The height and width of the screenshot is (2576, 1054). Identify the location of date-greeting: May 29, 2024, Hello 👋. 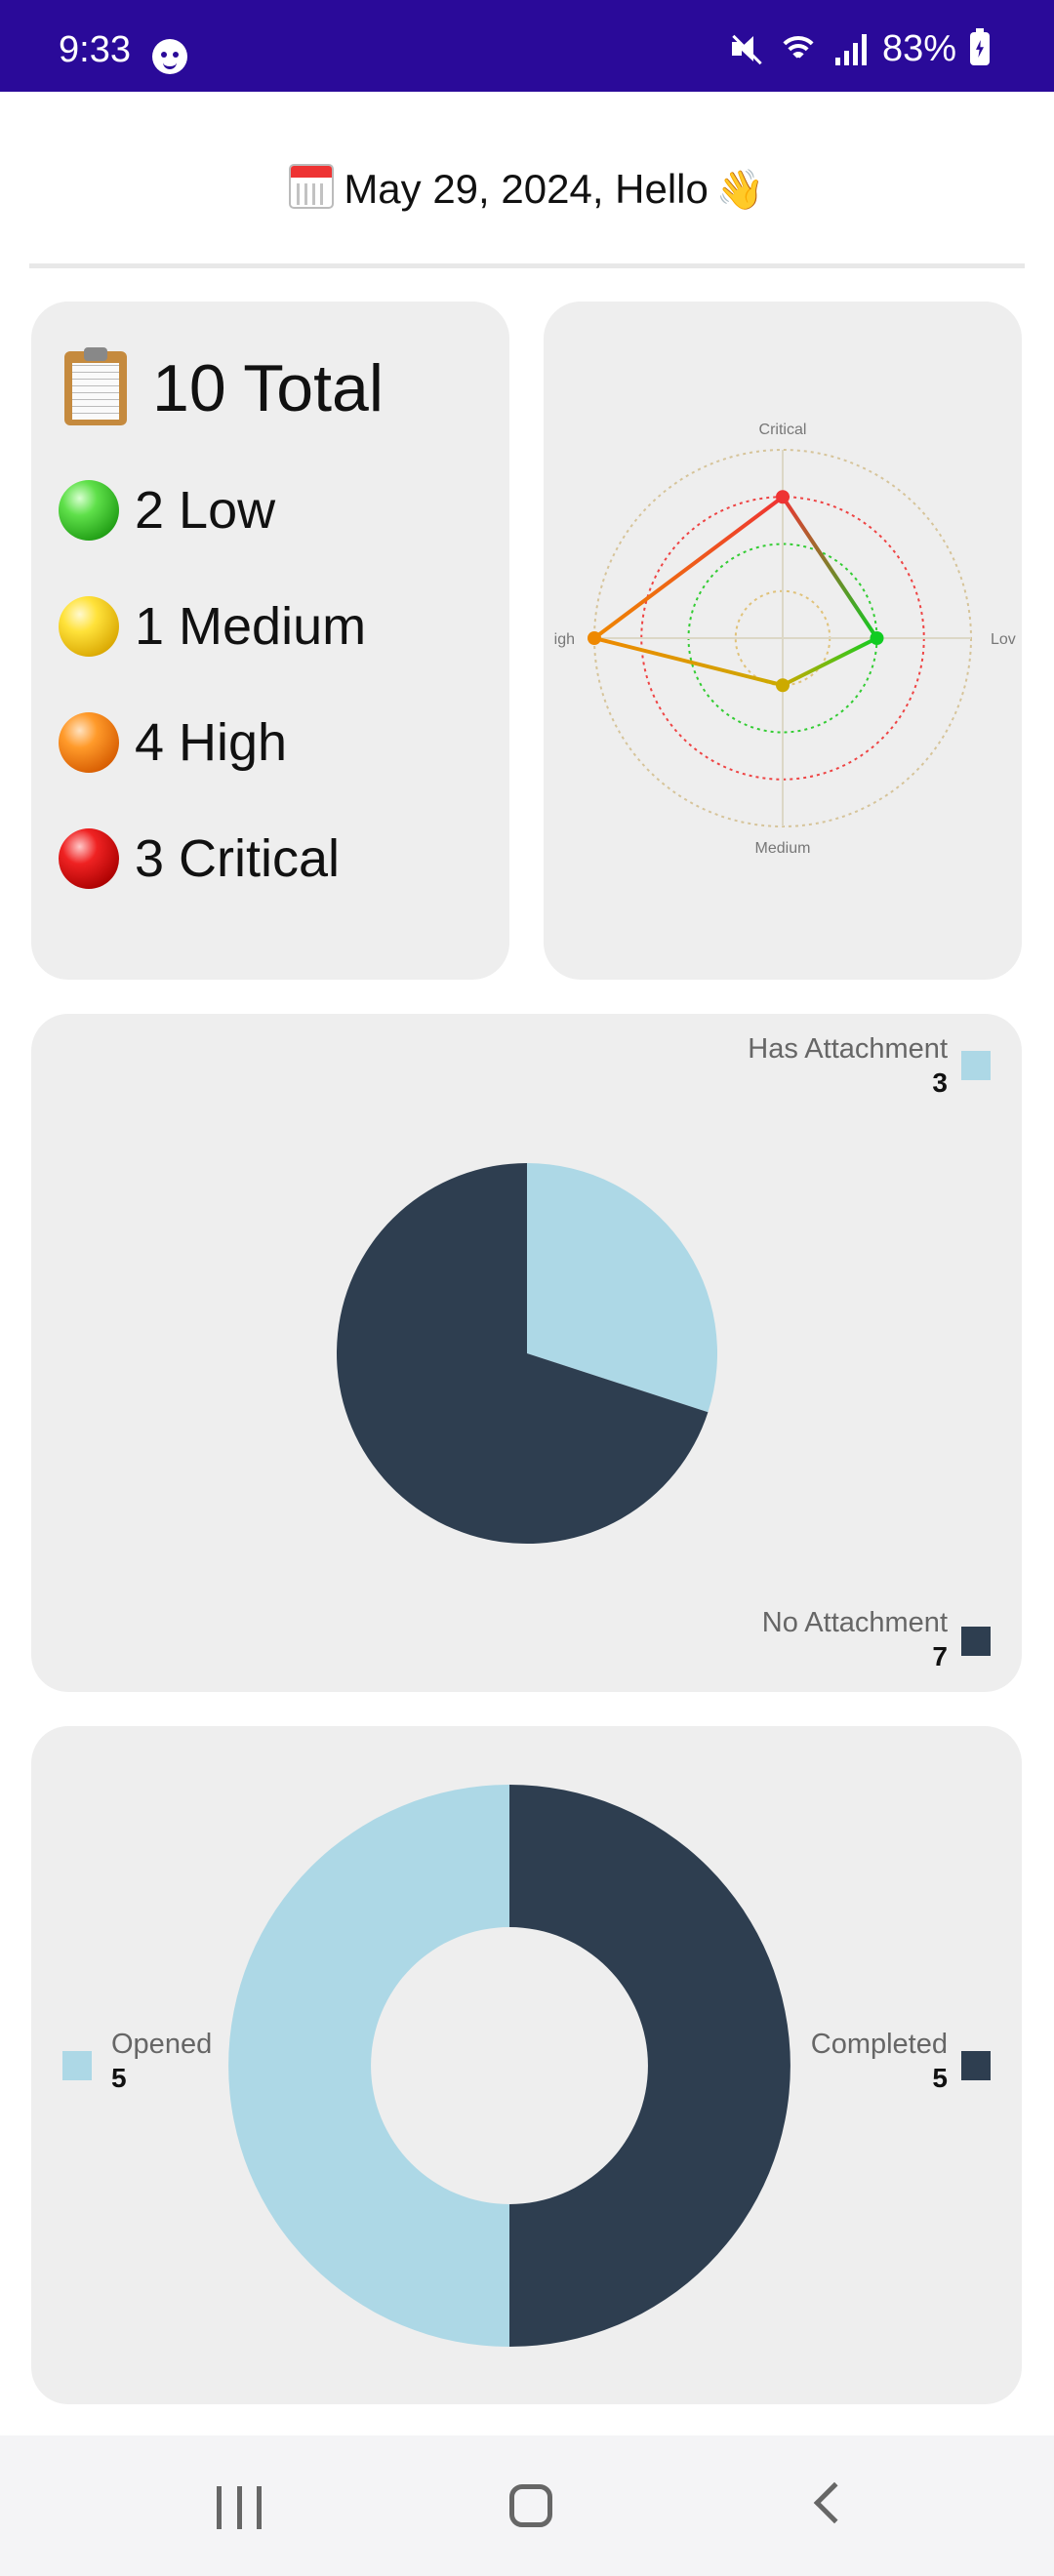
(527, 188).